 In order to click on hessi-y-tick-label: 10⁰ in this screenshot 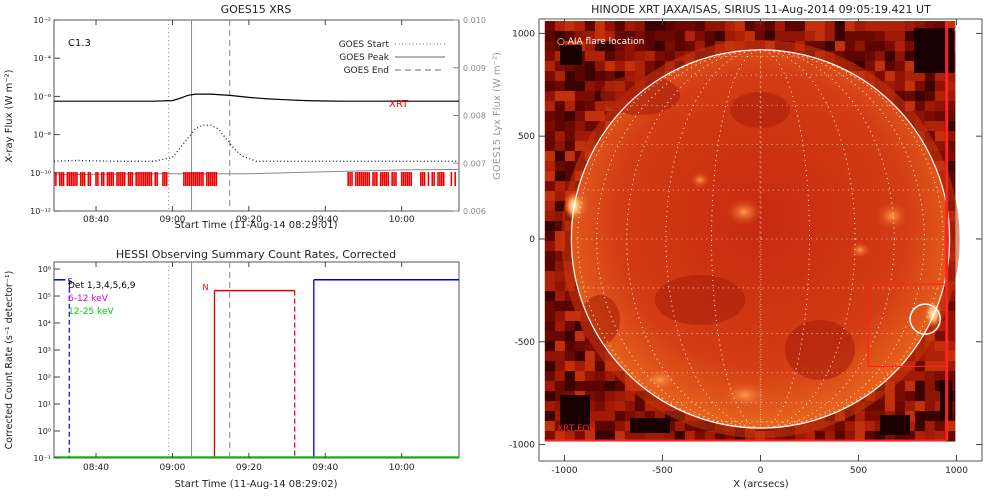, I will do `click(44, 431)`.